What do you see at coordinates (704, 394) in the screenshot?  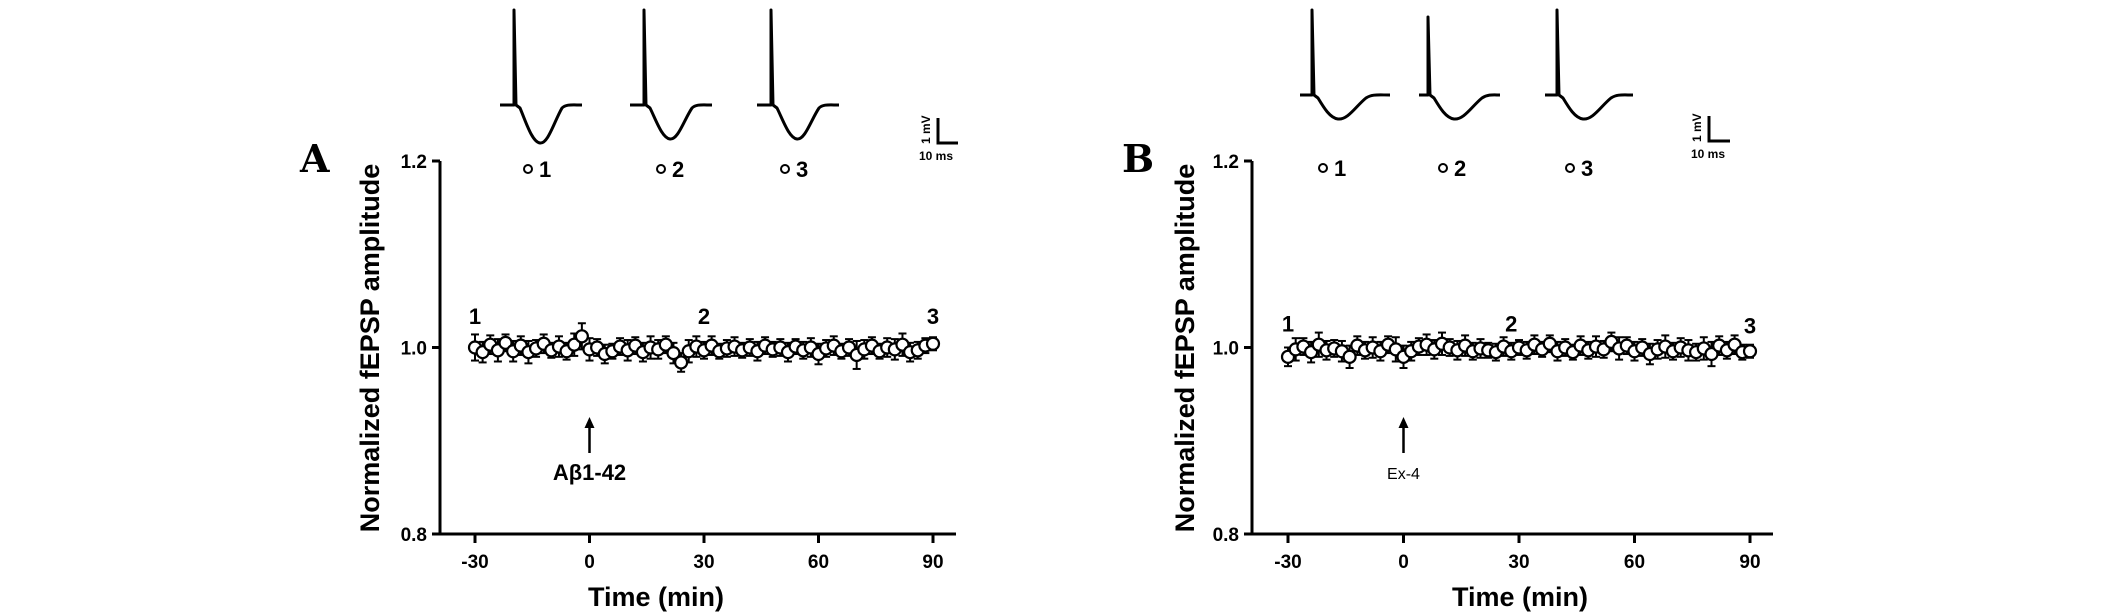 I see `annotations: 1 2 3 Aβ1-42` at bounding box center [704, 394].